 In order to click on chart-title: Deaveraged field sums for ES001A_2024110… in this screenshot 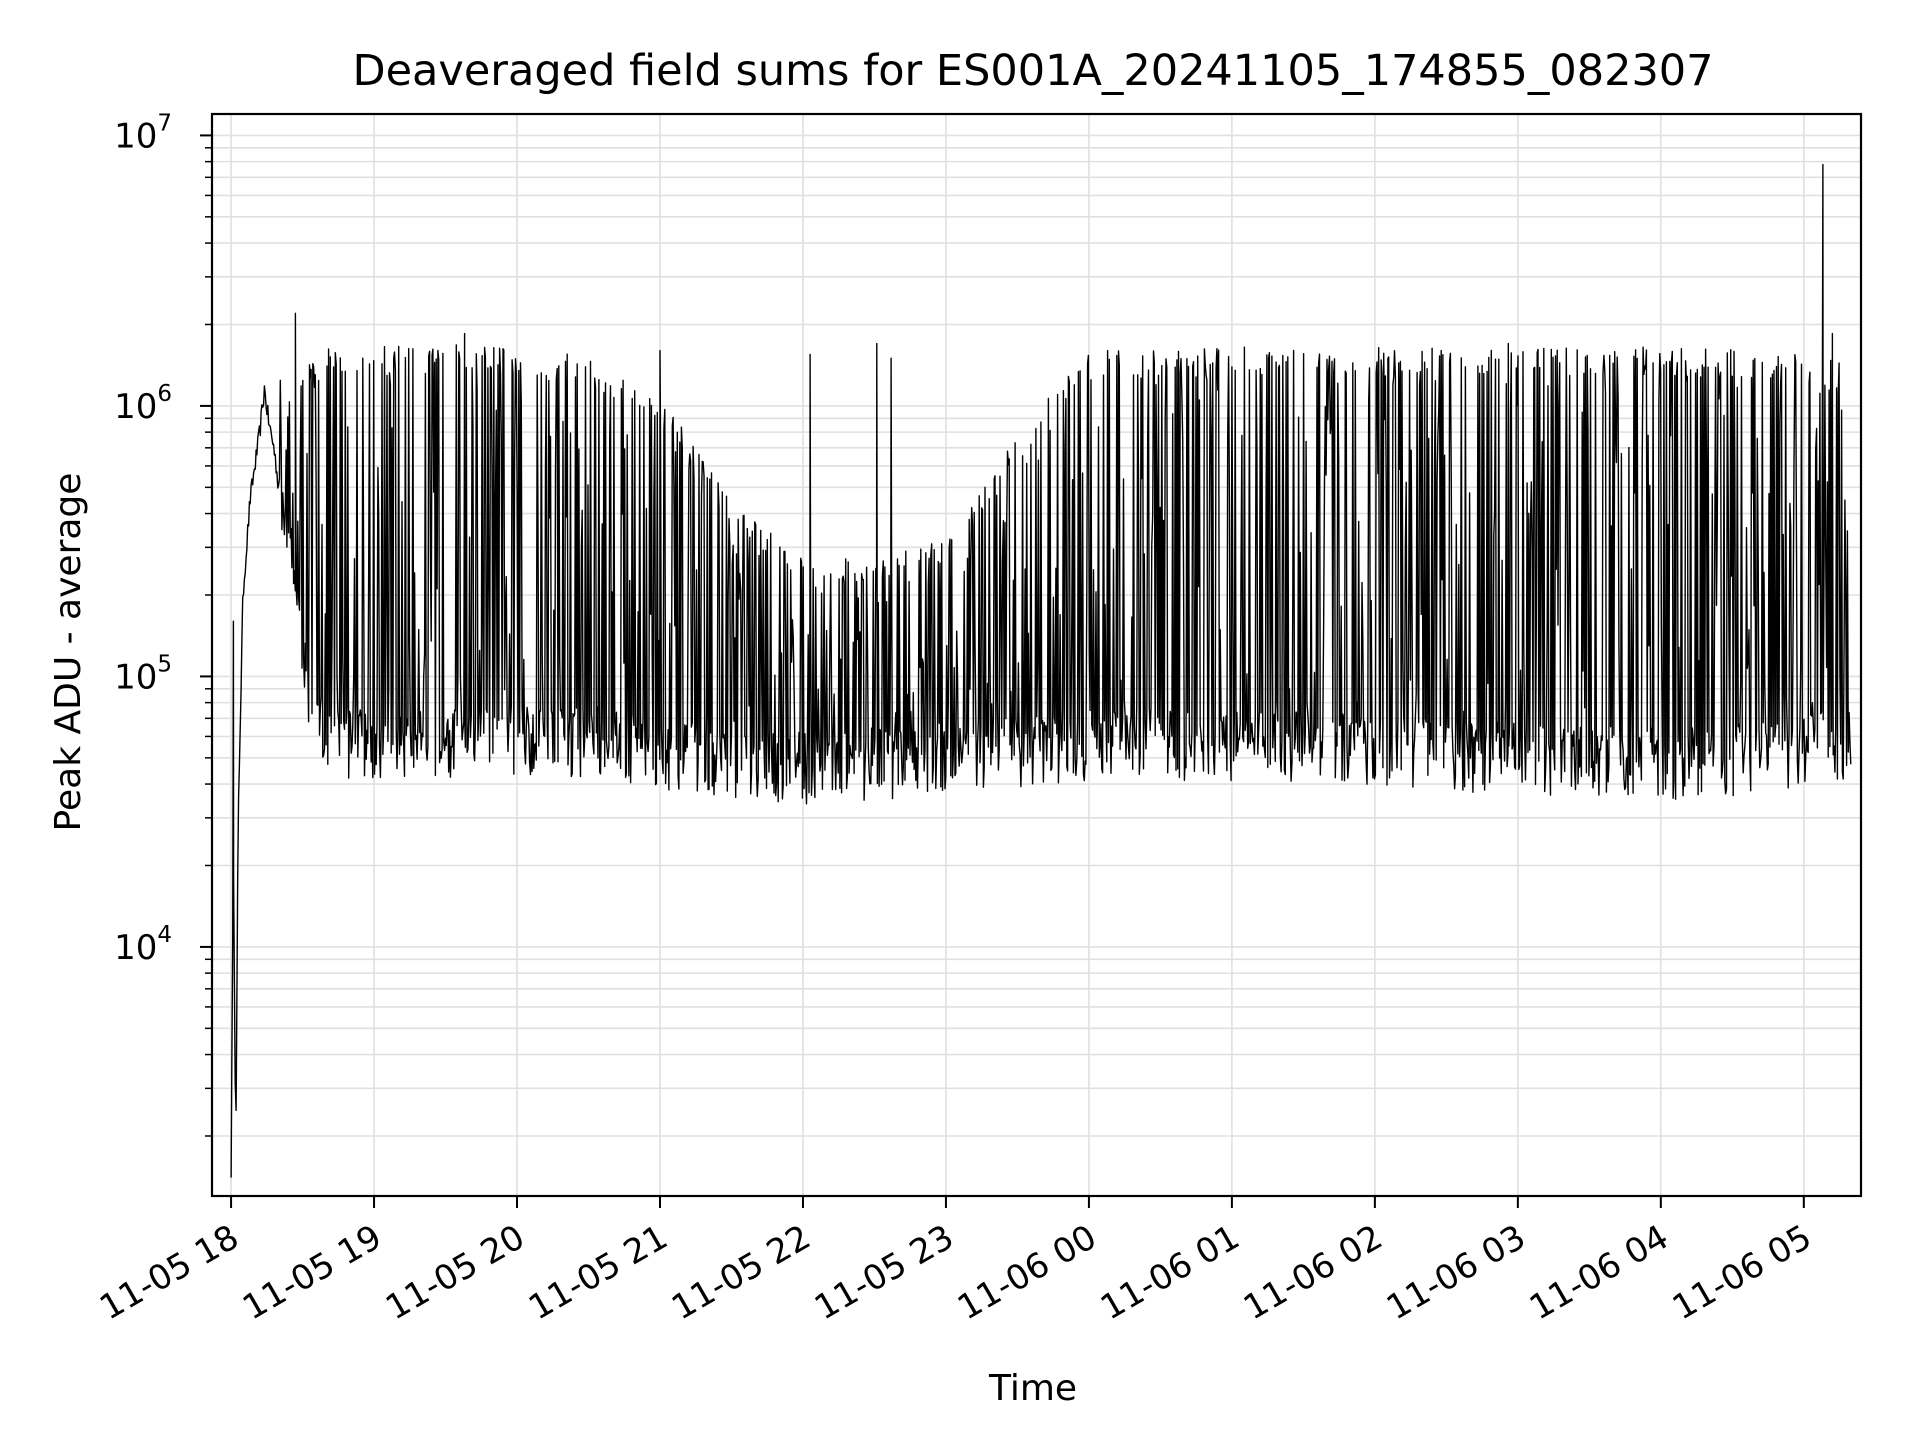, I will do `click(1032, 71)`.